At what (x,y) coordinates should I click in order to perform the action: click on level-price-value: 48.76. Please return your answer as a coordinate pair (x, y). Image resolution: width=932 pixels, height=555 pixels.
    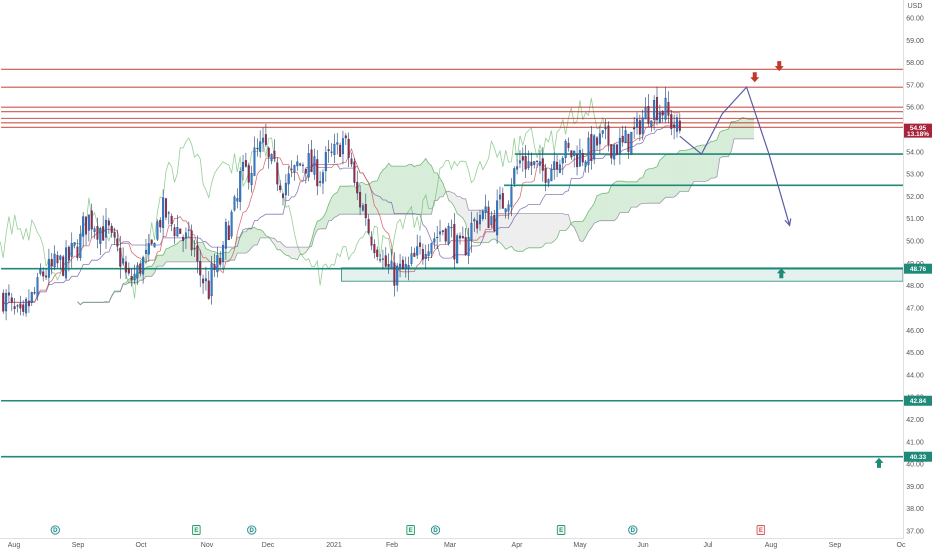
    Looking at the image, I should click on (918, 269).